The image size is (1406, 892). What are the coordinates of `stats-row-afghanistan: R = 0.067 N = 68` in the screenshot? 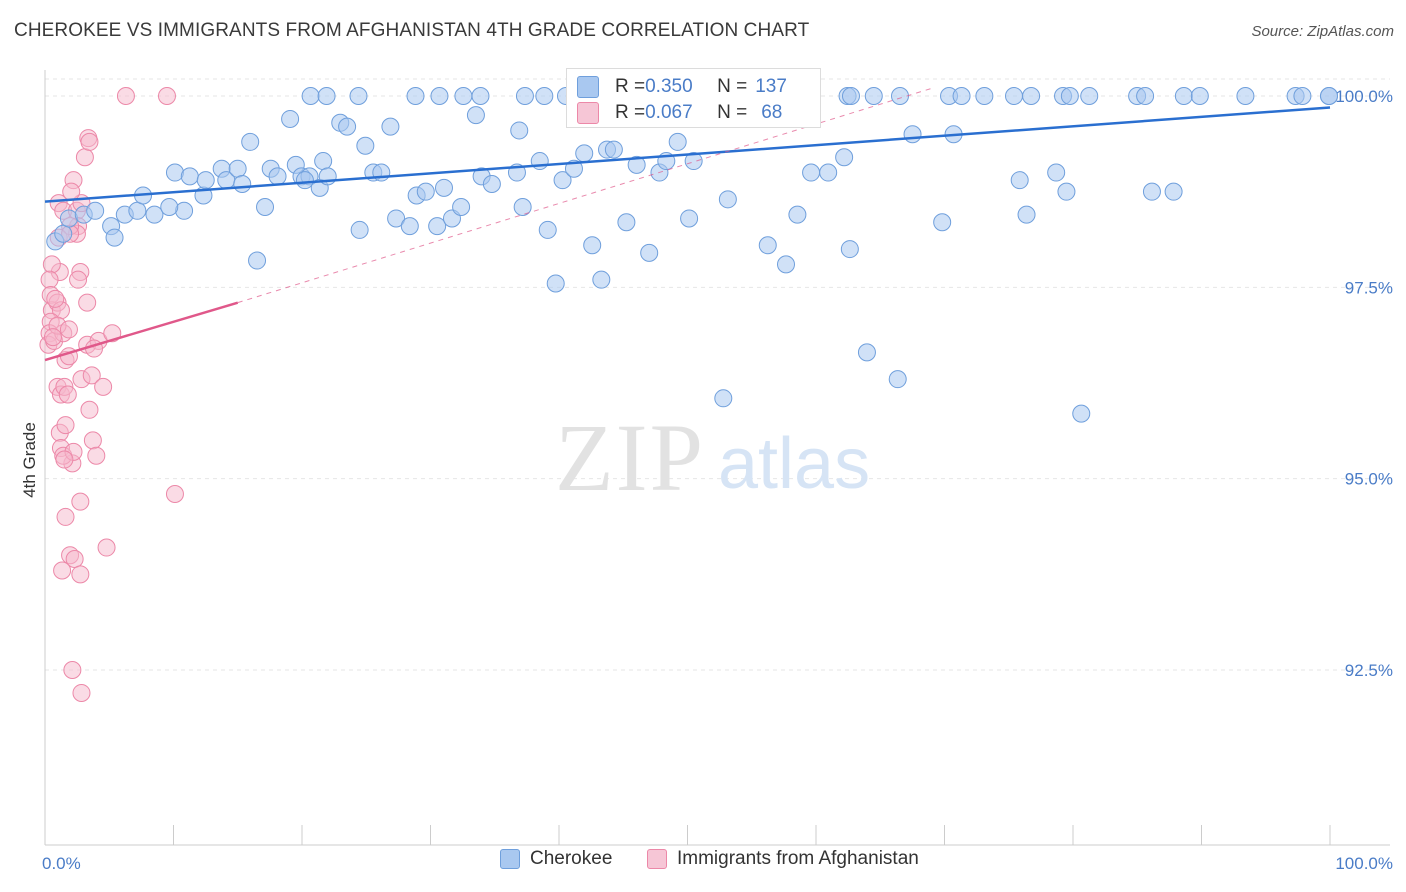 It's located at (679, 113).